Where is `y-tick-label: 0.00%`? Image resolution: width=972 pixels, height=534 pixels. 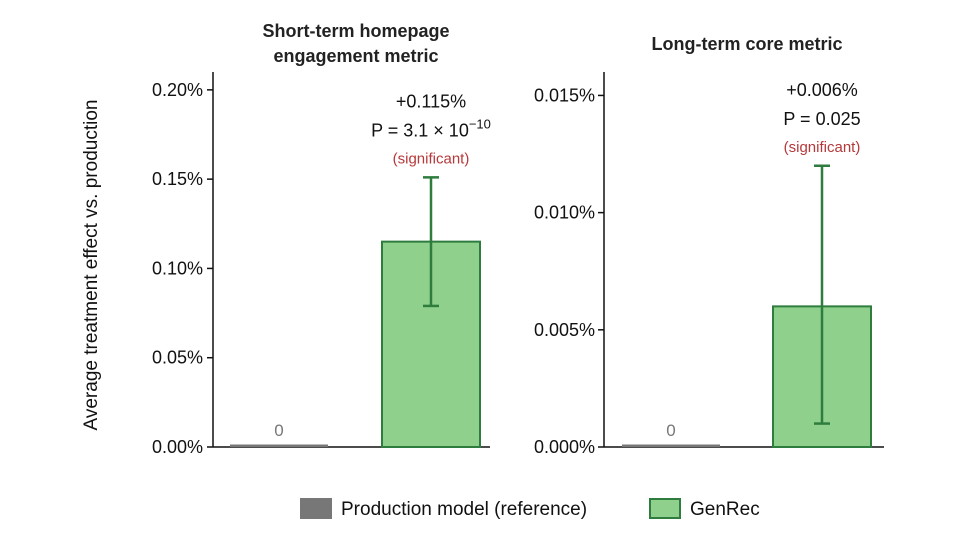 y-tick-label: 0.00% is located at coordinates (177, 447).